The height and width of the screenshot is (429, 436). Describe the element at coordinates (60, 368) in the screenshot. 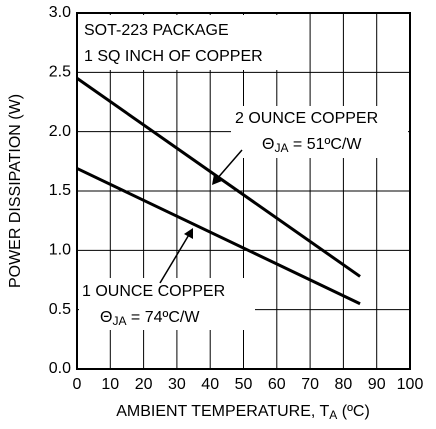

I see `y-tick-label: 0.0` at that location.